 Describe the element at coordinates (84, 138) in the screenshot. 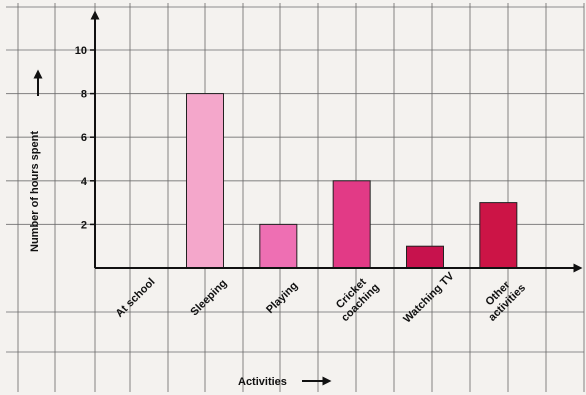

I see `y-tick-label: 6` at that location.